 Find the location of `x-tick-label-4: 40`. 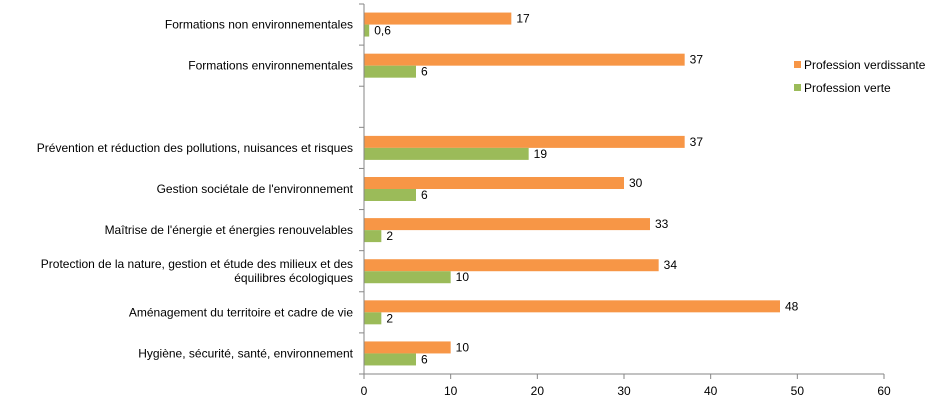

x-tick-label-4: 40 is located at coordinates (711, 391).